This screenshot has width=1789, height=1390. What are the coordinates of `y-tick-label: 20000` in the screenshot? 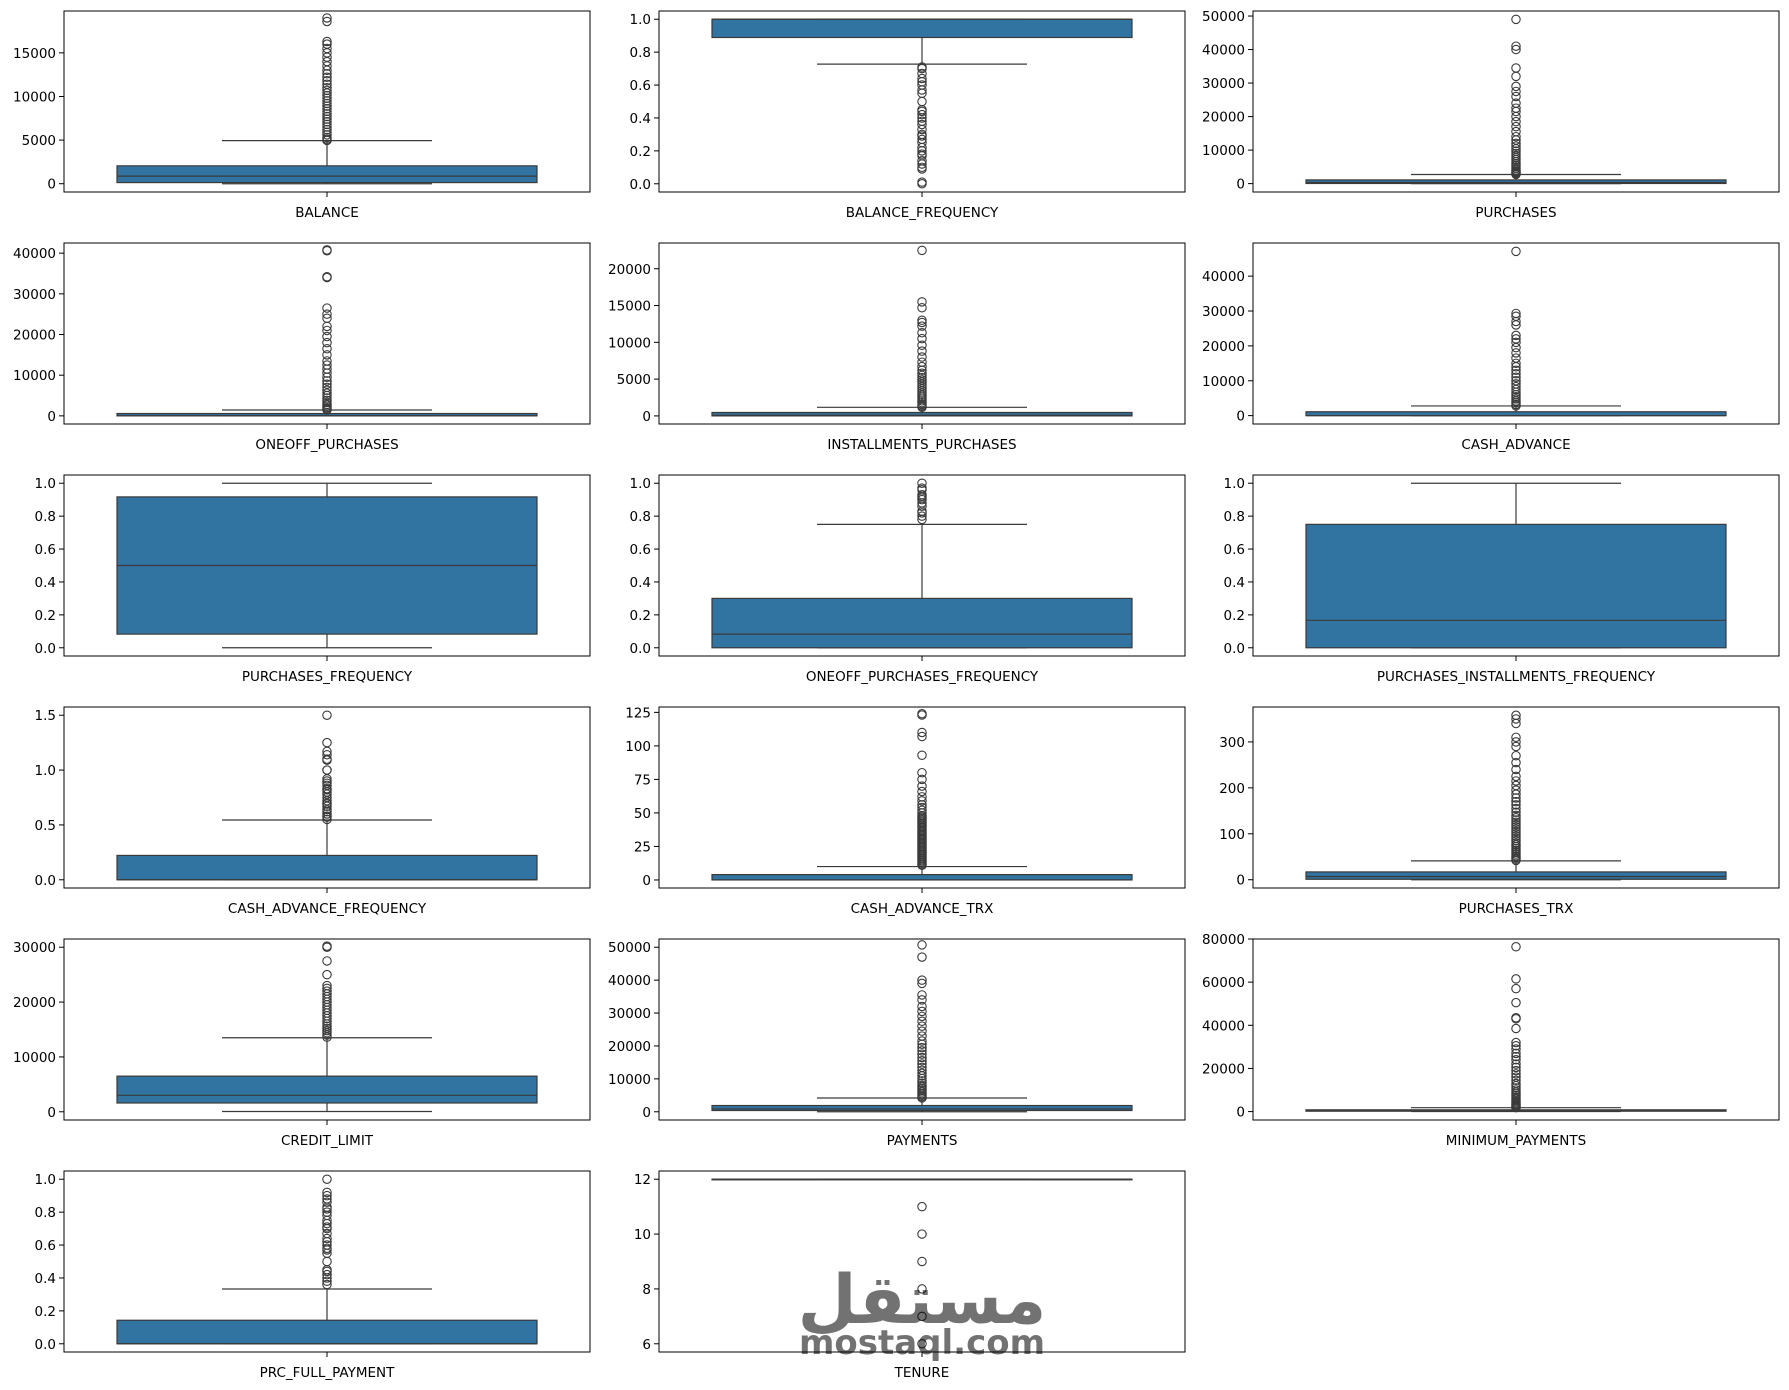 It's located at (629, 270).